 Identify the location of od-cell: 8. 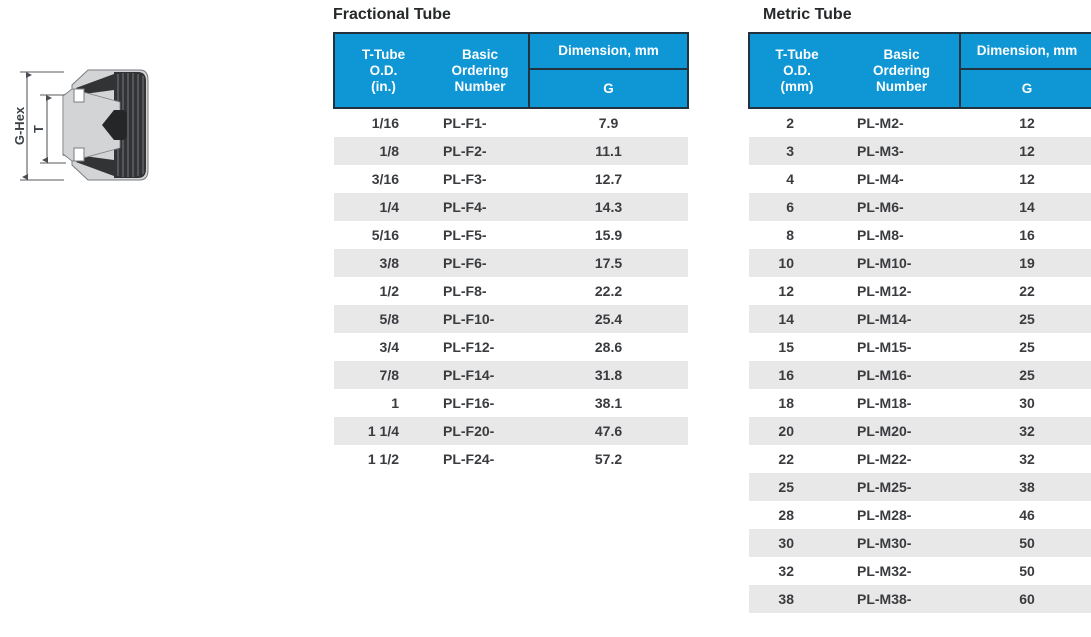
(790, 235).